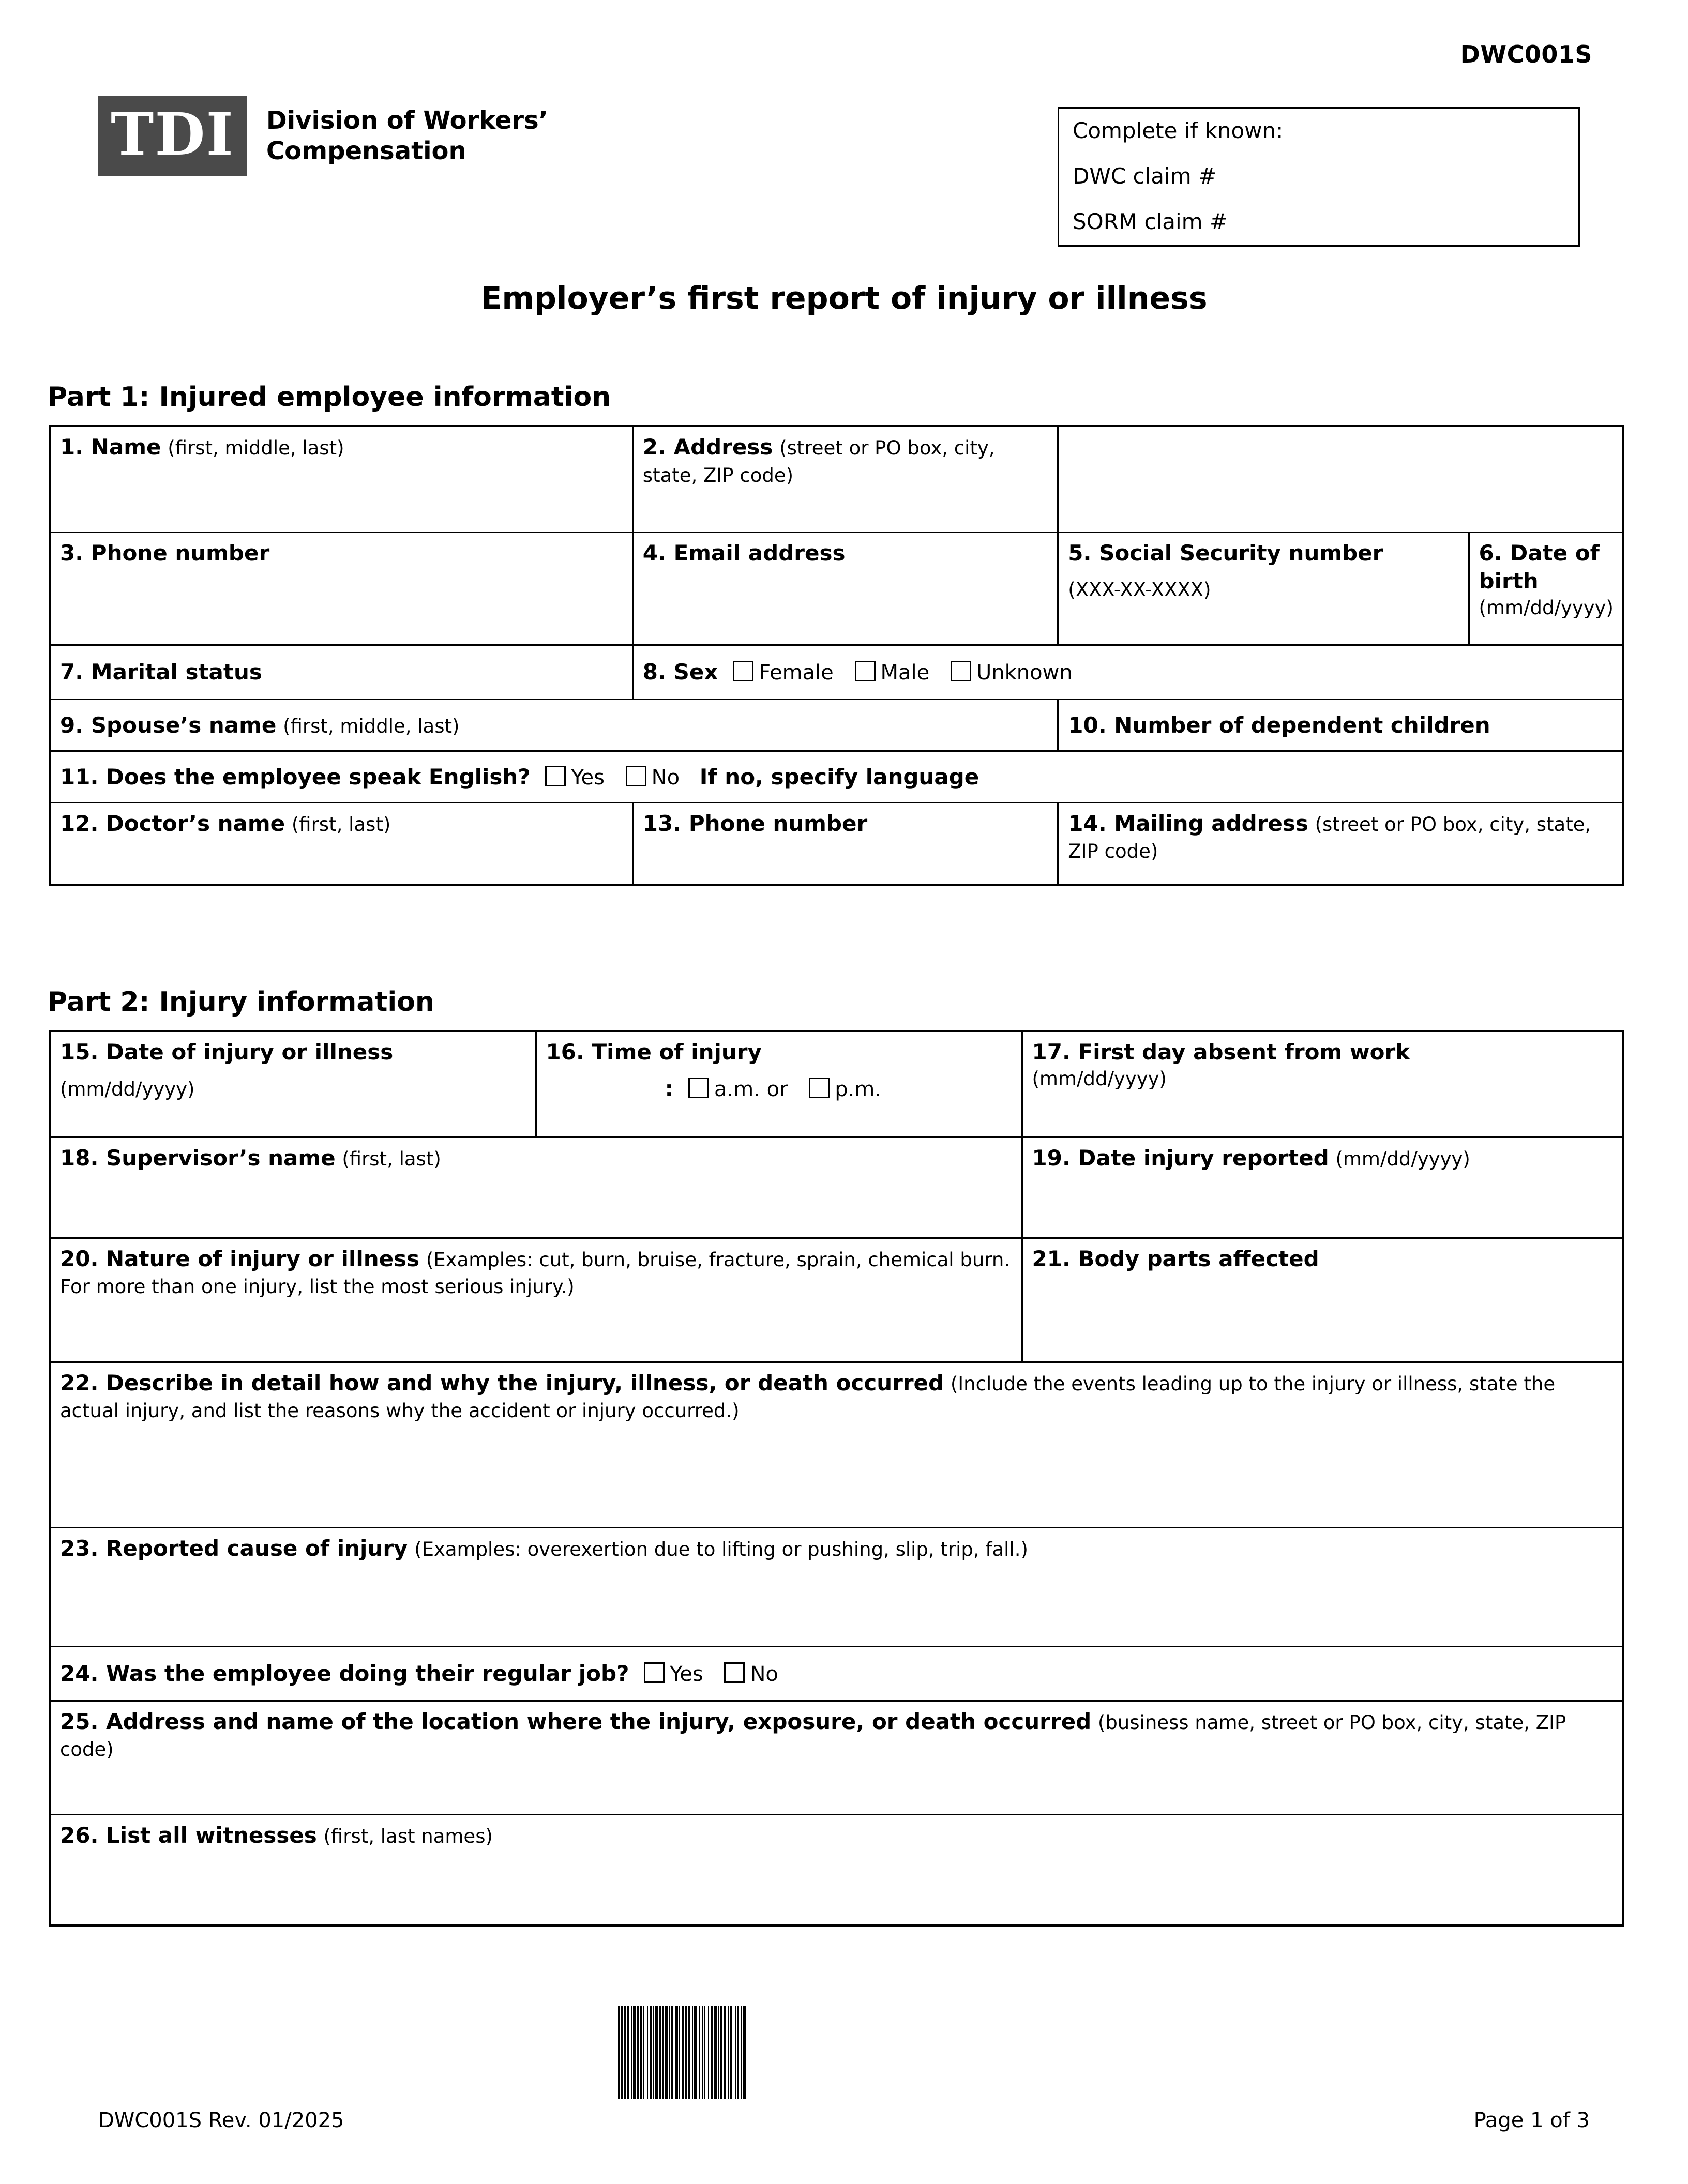  I want to click on checkbox-sex-female, so click(743, 671).